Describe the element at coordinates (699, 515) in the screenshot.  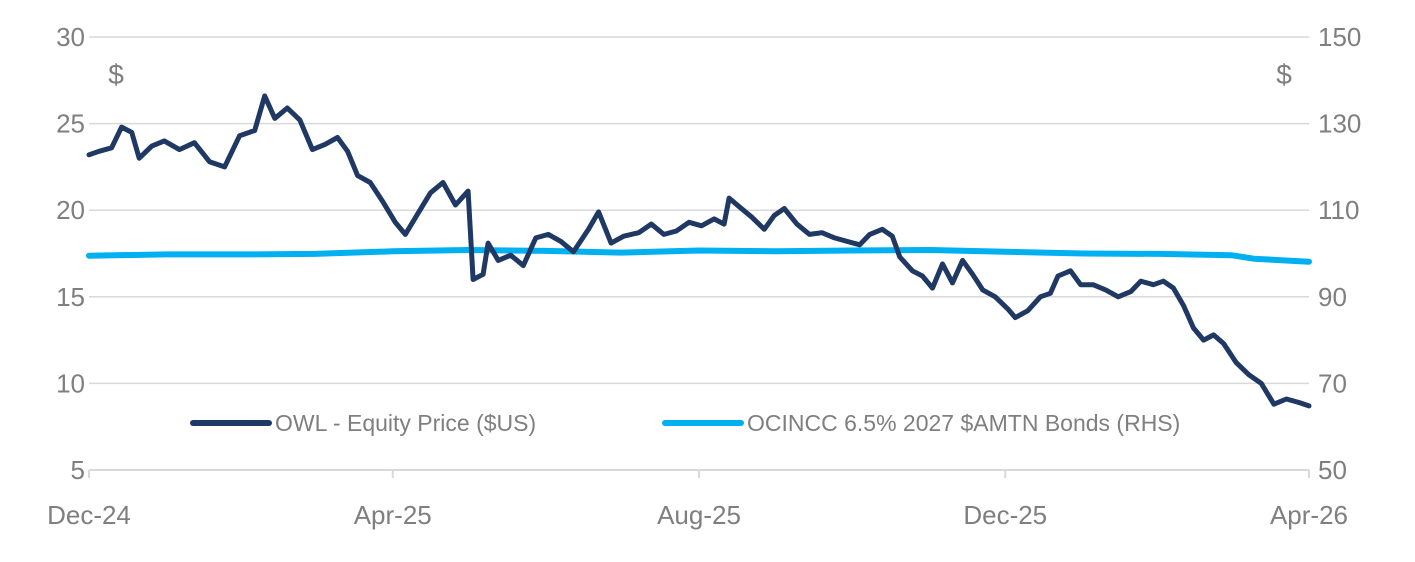
I see `x-tick-label: Aug-25` at that location.